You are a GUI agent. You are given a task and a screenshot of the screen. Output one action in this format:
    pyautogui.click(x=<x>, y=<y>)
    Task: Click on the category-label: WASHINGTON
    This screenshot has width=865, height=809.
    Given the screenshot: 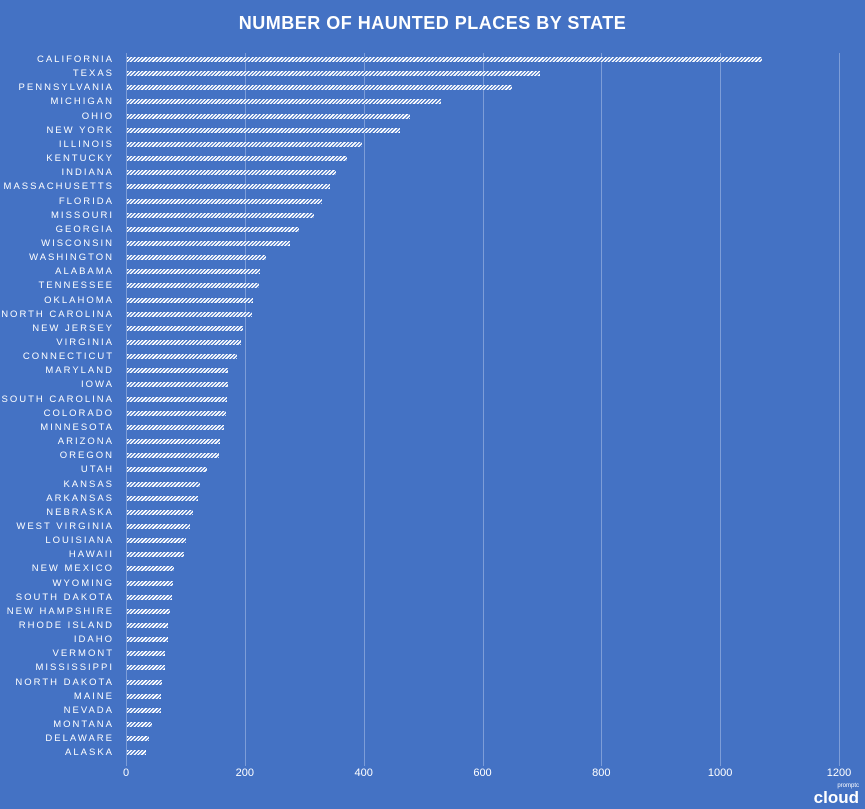 What is the action you would take?
    pyautogui.click(x=71, y=258)
    